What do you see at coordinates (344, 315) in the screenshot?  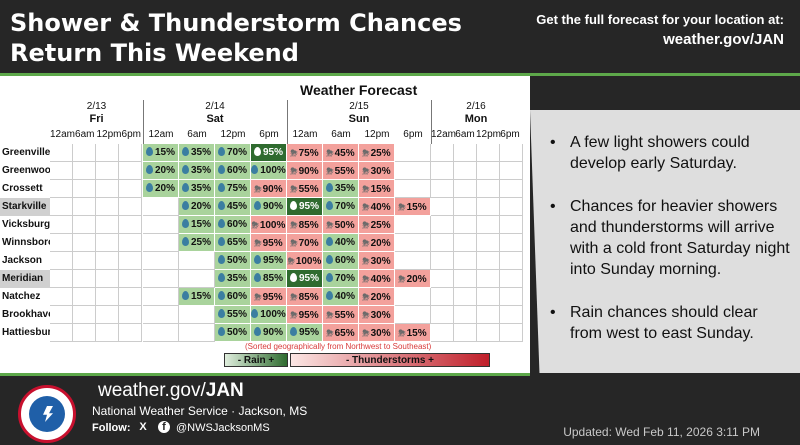 I see `cell-value: 55%` at bounding box center [344, 315].